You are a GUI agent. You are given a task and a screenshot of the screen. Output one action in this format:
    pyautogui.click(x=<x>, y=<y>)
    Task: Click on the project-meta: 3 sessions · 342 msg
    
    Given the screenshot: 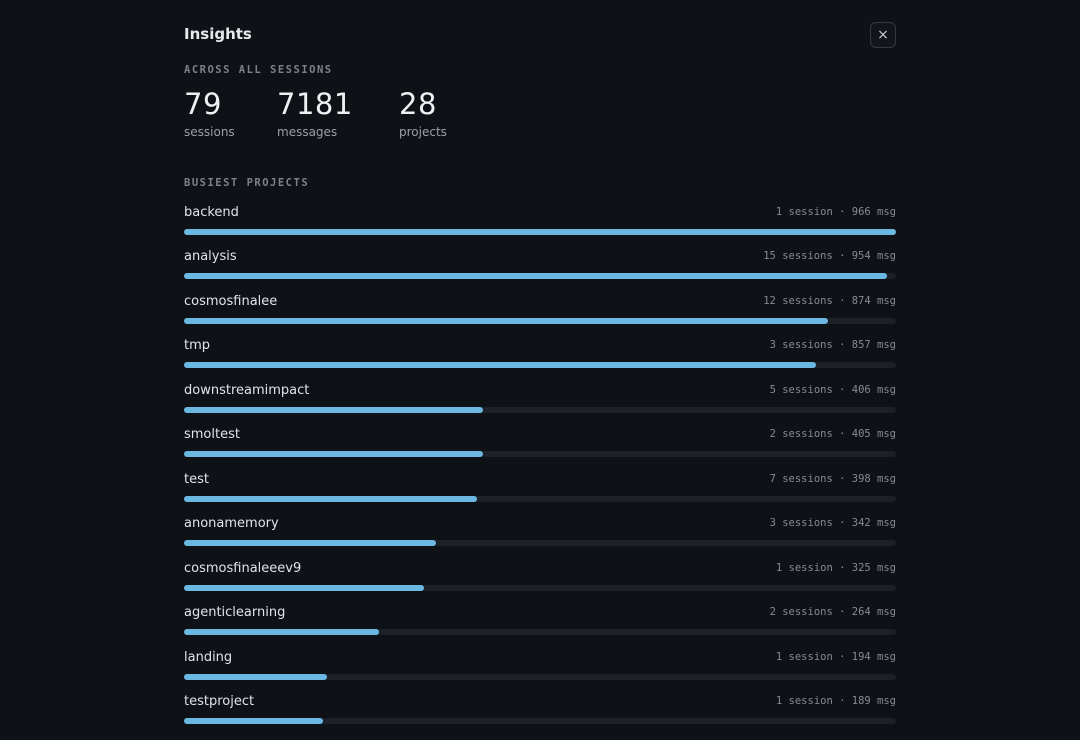 What is the action you would take?
    pyautogui.click(x=832, y=523)
    